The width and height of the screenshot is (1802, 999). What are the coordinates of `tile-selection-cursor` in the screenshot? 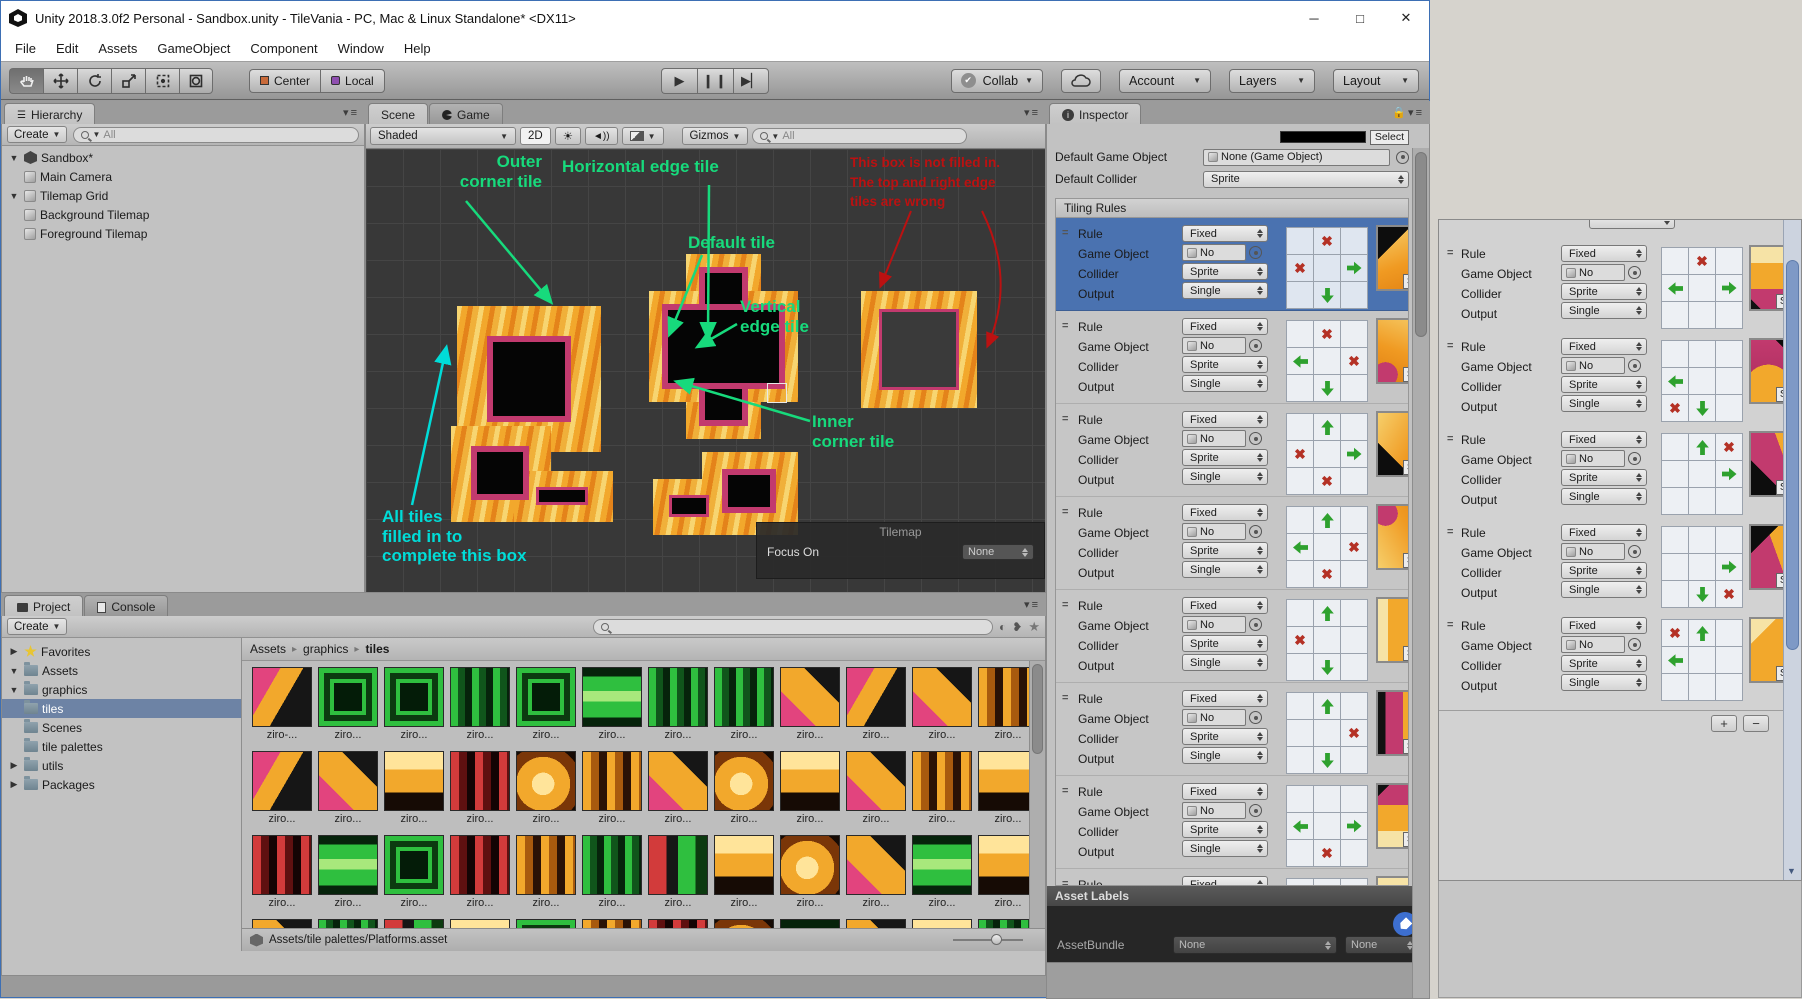 It's located at (777, 393).